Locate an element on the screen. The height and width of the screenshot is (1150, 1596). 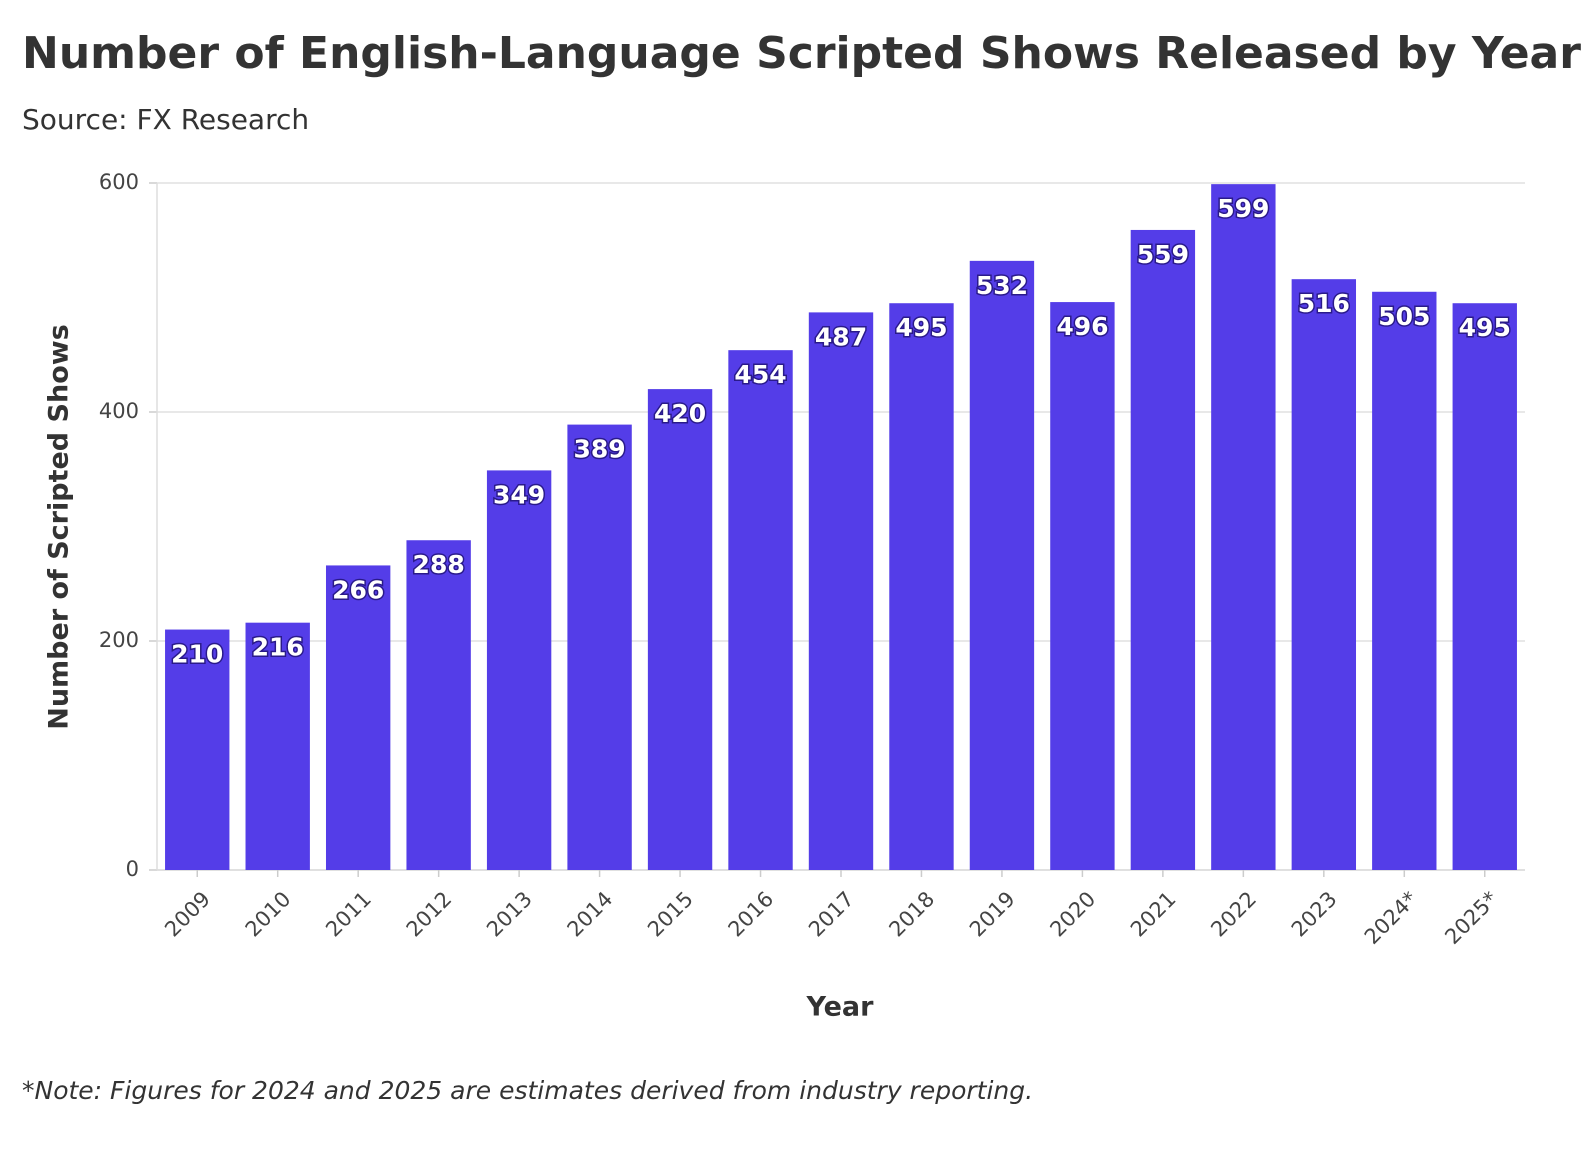
value-label: 532 is located at coordinates (1002, 285).